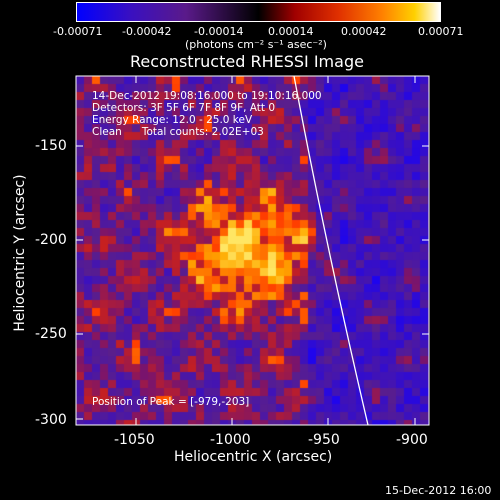  What do you see at coordinates (51, 240) in the screenshot?
I see `y-tick: -200` at bounding box center [51, 240].